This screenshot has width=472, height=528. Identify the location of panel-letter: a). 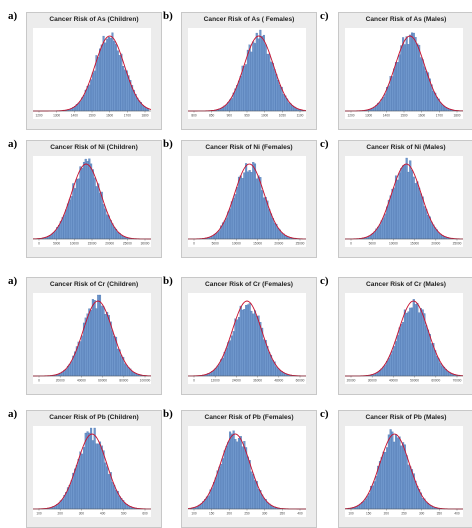
(12, 16).